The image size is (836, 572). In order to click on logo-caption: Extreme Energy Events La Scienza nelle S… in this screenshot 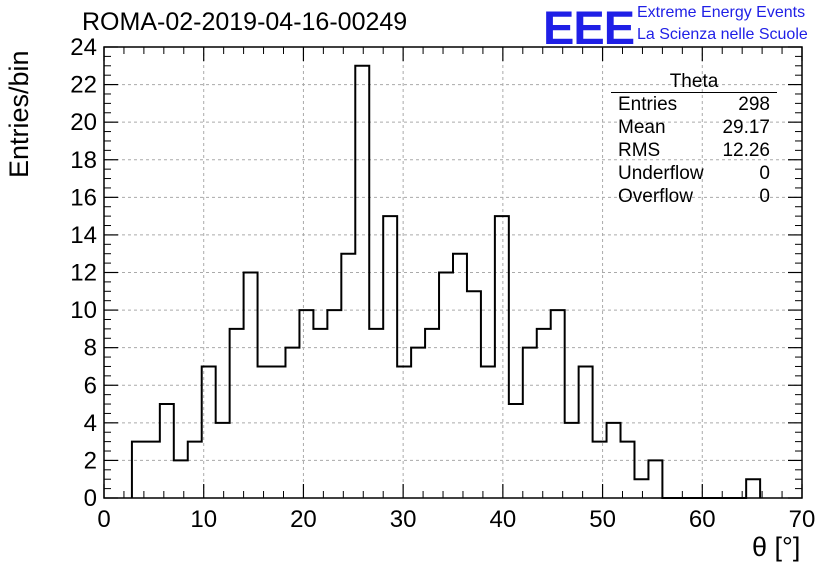, I will do `click(722, 24)`.